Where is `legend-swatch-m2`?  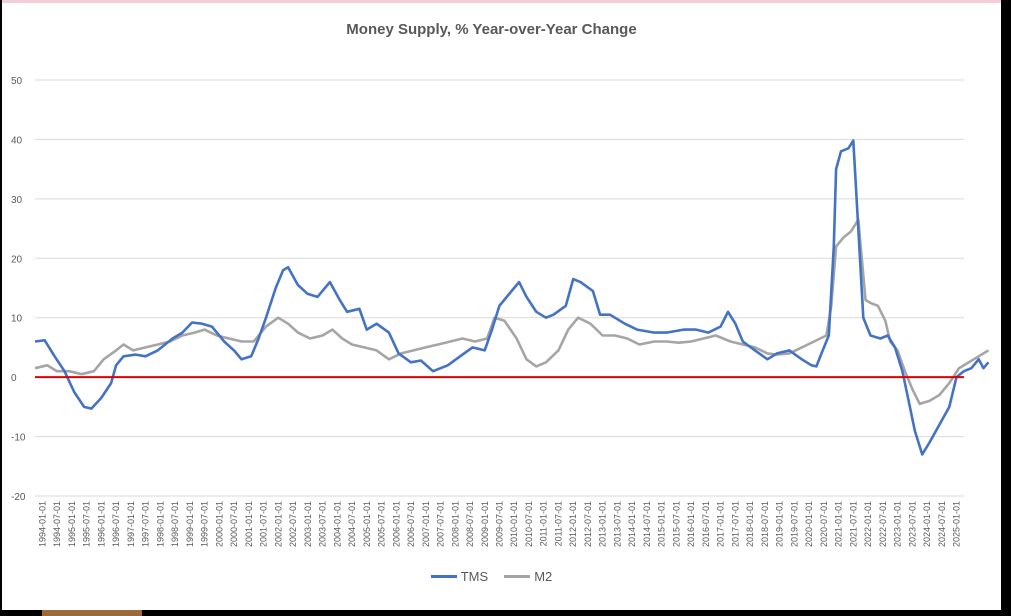
legend-swatch-m2 is located at coordinates (517, 576).